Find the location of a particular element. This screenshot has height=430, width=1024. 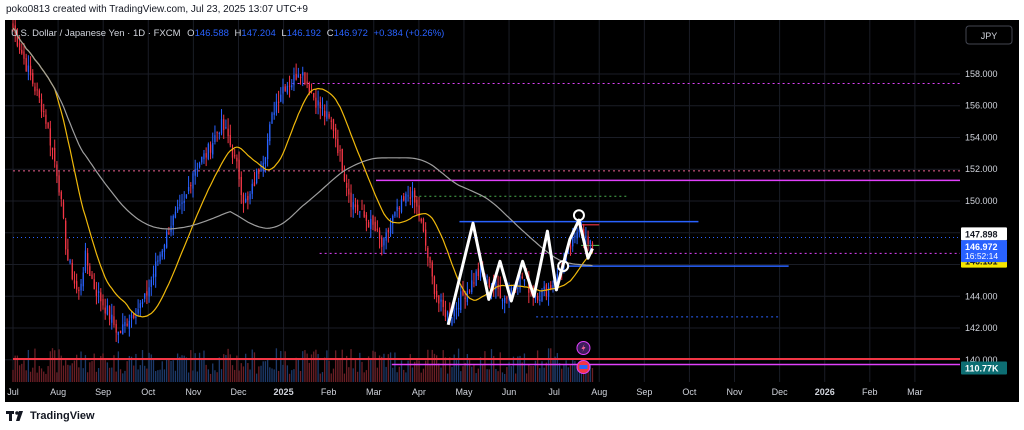

current-price-label: 146.972 is located at coordinates (981, 247).